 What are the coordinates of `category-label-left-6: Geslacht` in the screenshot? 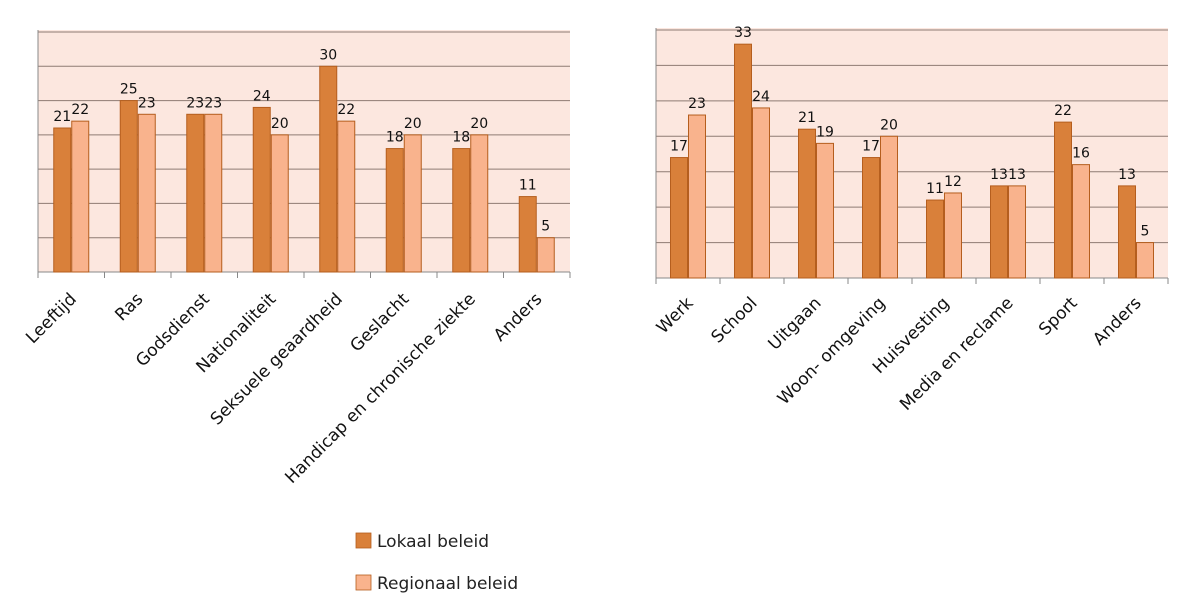 It's located at (380, 322).